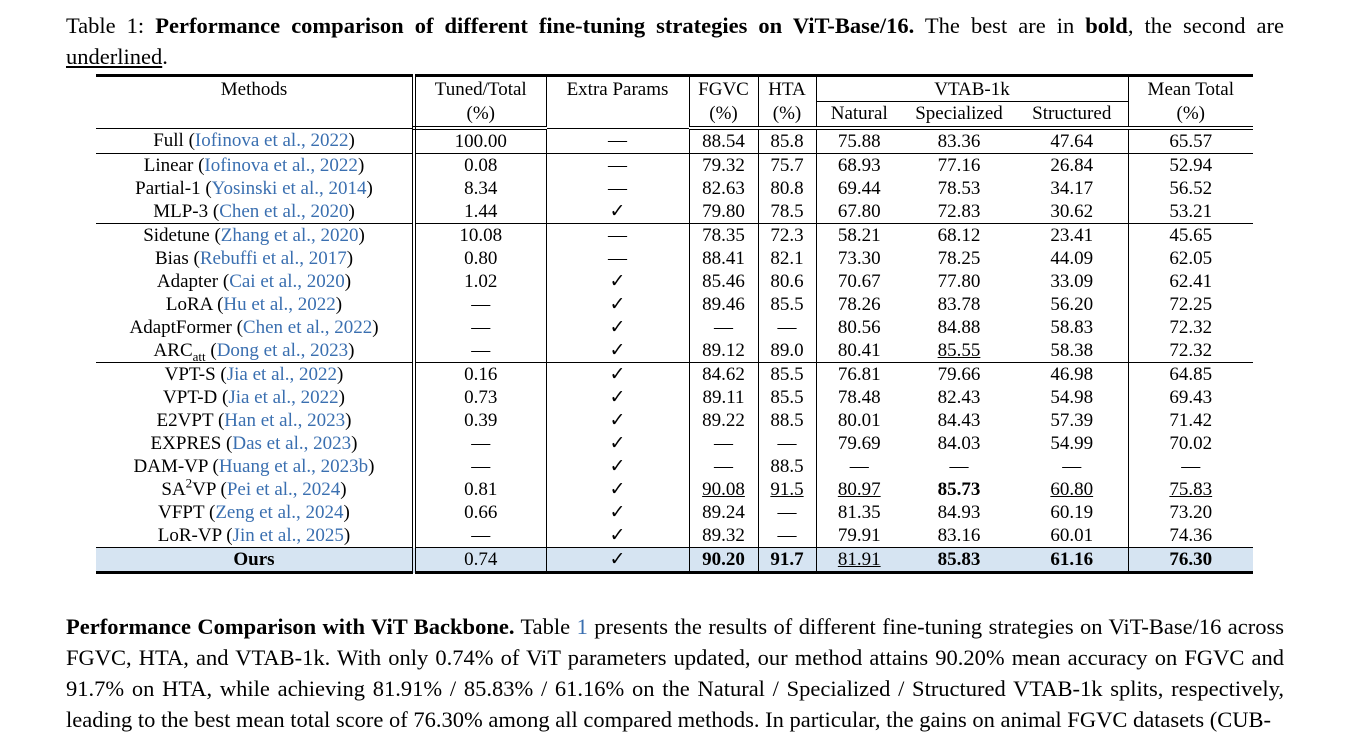 This screenshot has height=751, width=1349. What do you see at coordinates (582, 626) in the screenshot?
I see `table-ref-link: 1` at bounding box center [582, 626].